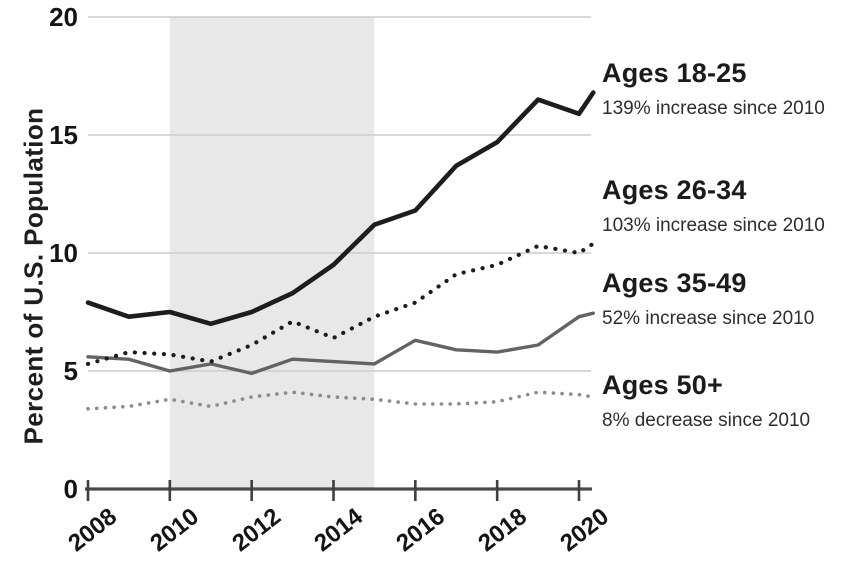  Describe the element at coordinates (63, 17) in the screenshot. I see `y-tick-label-20: 20` at that location.